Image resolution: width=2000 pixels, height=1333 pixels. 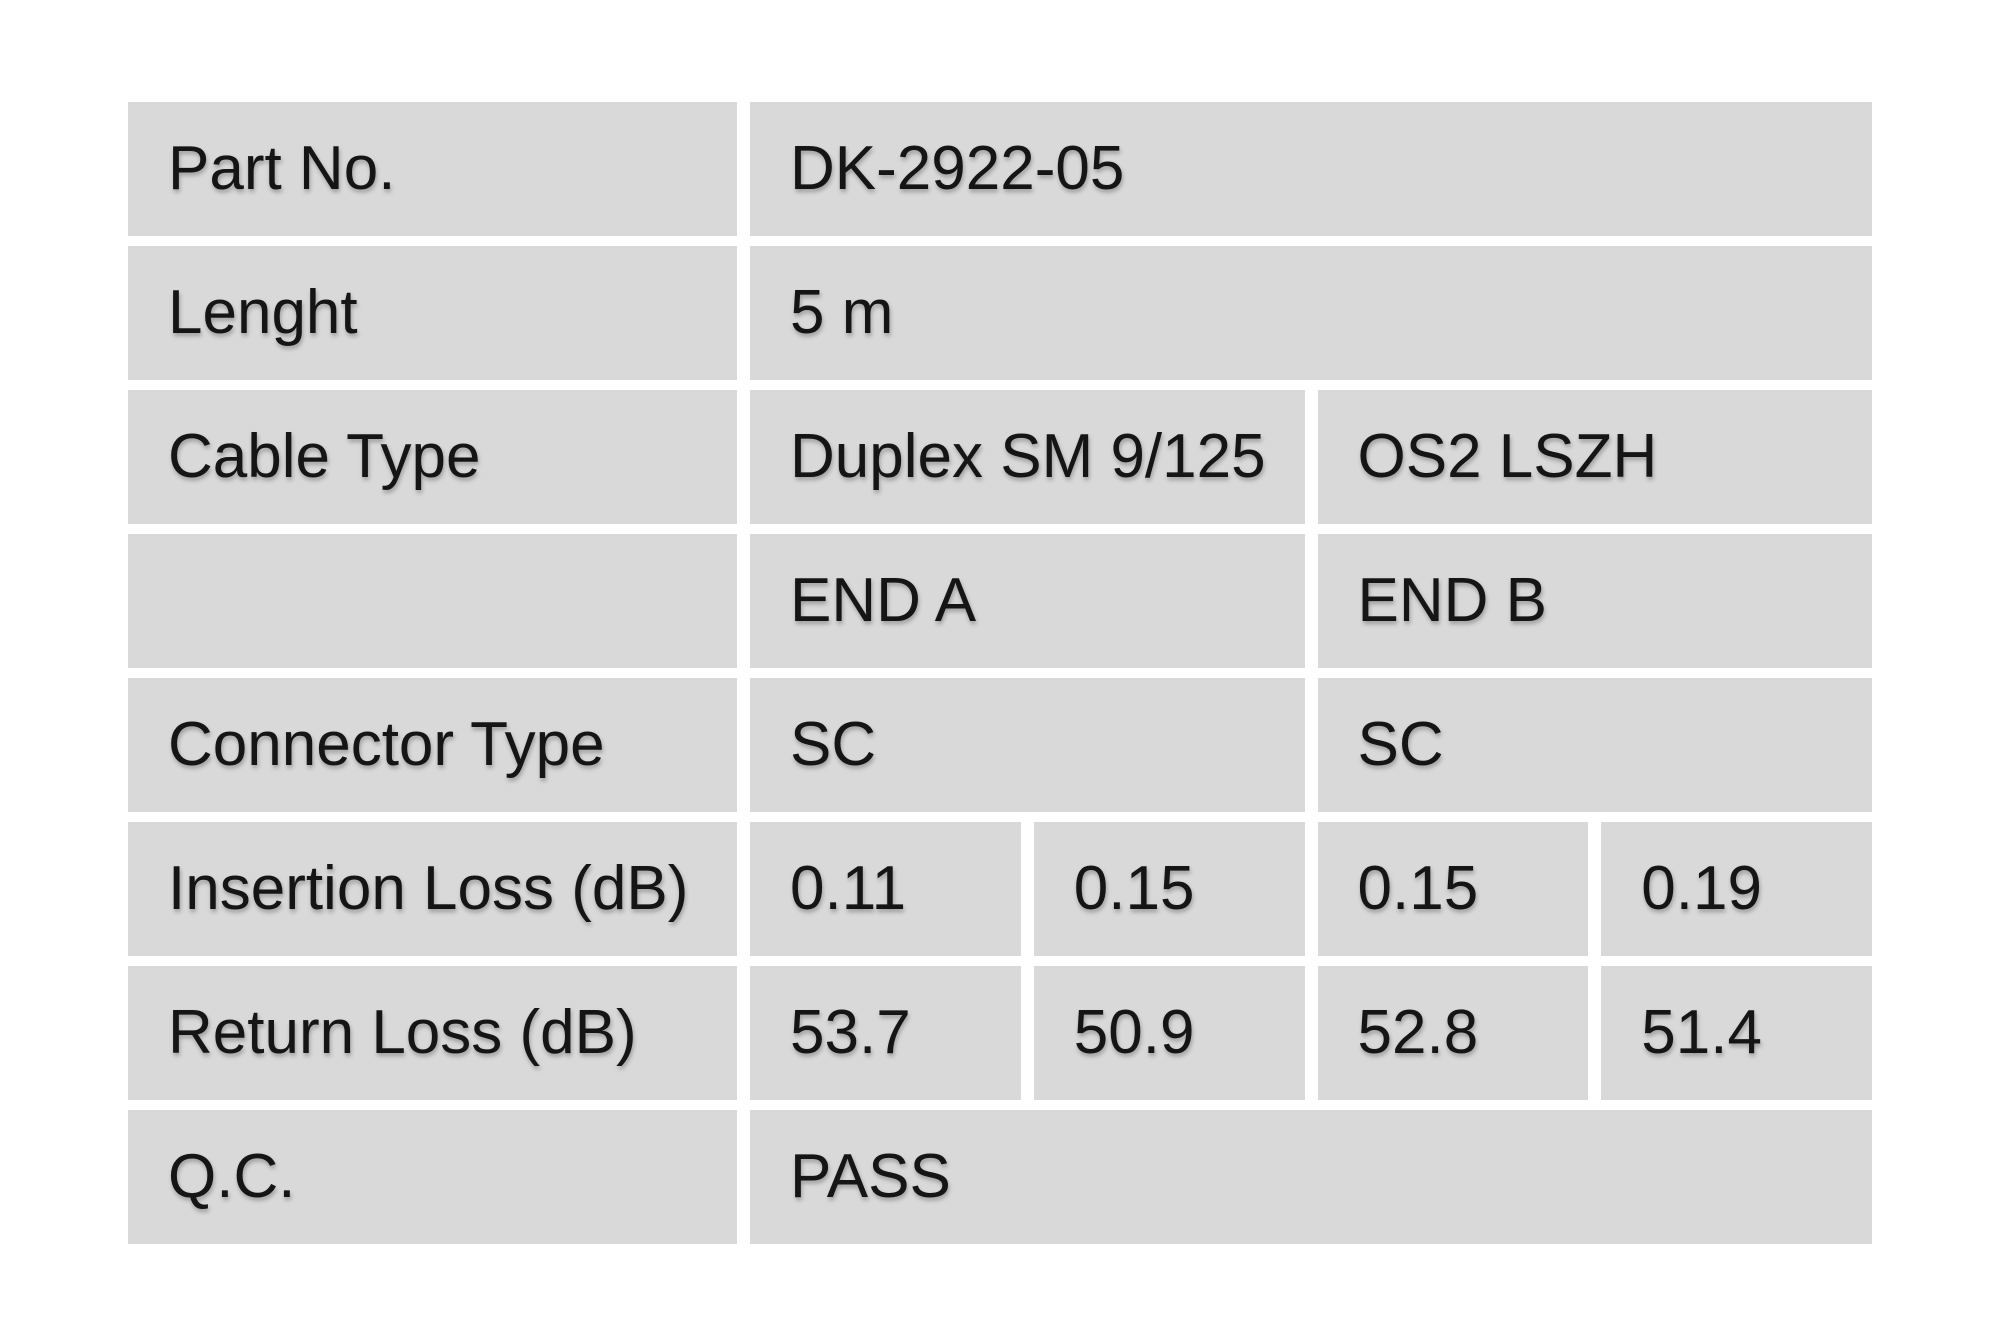 What do you see at coordinates (432, 889) in the screenshot?
I see `insertion-loss-label: Insertion Loss (dB)` at bounding box center [432, 889].